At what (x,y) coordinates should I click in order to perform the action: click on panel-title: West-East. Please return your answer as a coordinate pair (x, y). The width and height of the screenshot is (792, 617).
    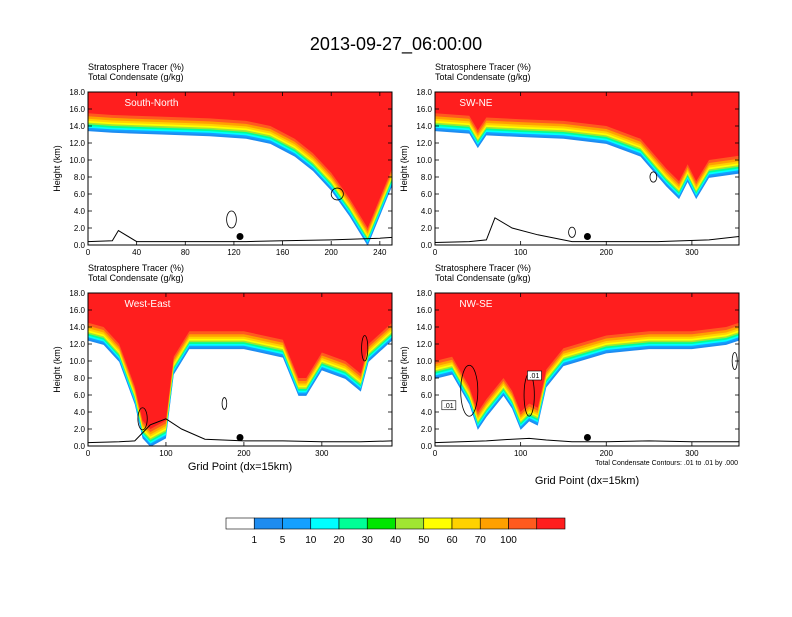
    Looking at the image, I should click on (147, 304).